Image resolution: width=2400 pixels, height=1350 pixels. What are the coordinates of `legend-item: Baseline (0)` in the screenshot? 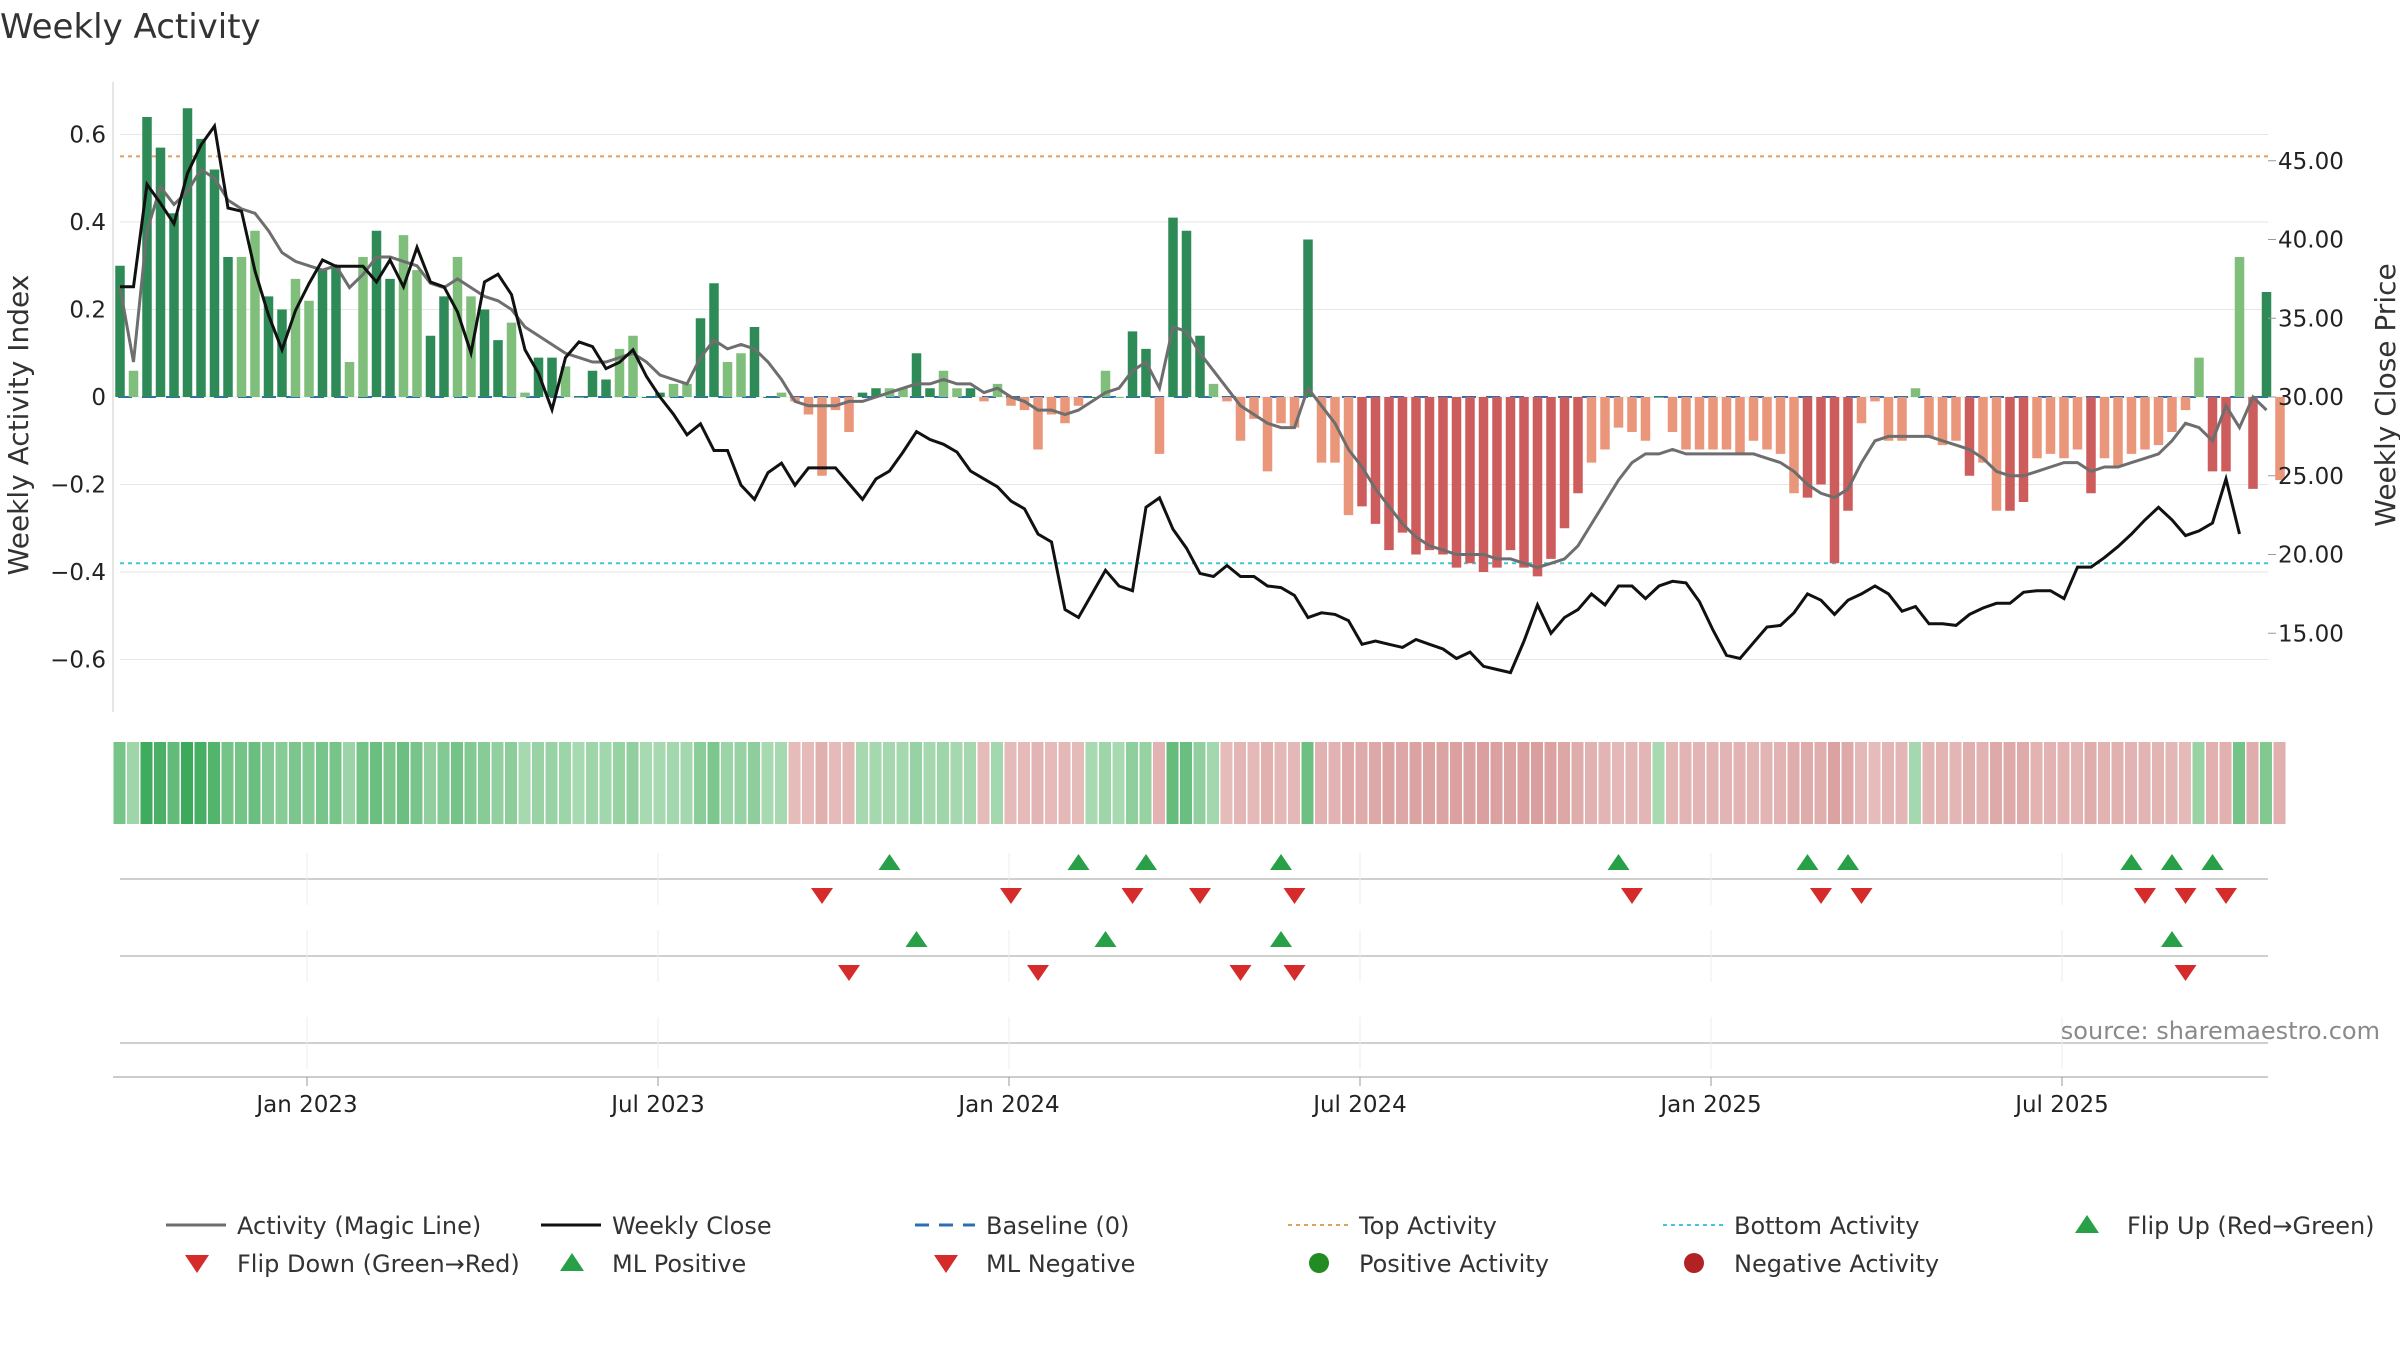 It's located at (1022, 1226).